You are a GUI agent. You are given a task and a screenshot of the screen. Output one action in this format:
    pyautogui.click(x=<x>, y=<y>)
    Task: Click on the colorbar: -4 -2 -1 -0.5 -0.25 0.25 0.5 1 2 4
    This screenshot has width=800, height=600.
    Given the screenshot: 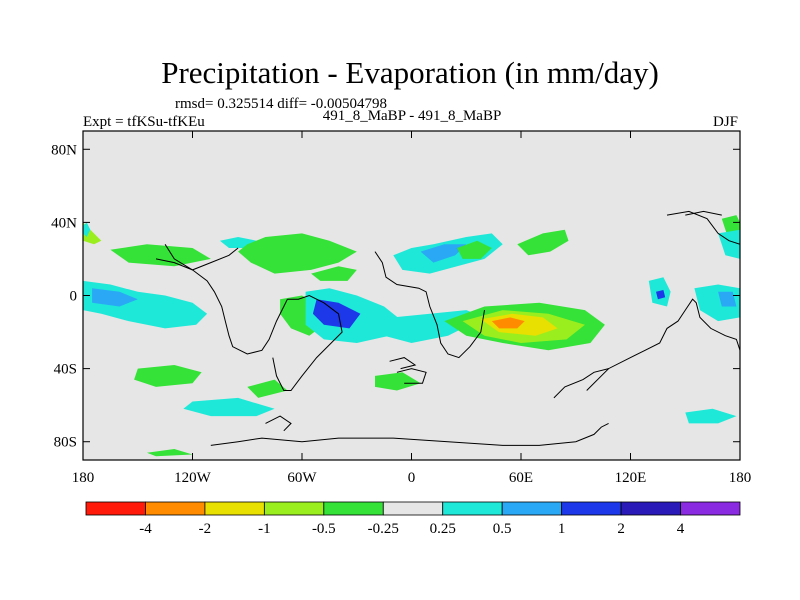 What is the action you would take?
    pyautogui.click(x=413, y=519)
    